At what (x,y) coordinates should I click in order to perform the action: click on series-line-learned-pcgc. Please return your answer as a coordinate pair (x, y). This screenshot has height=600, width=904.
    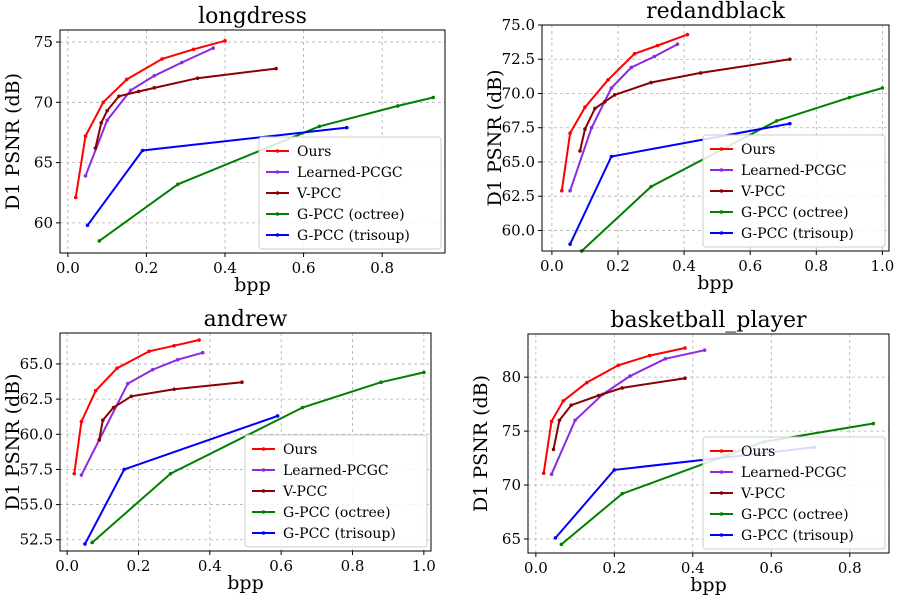
    Looking at the image, I should click on (149, 112).